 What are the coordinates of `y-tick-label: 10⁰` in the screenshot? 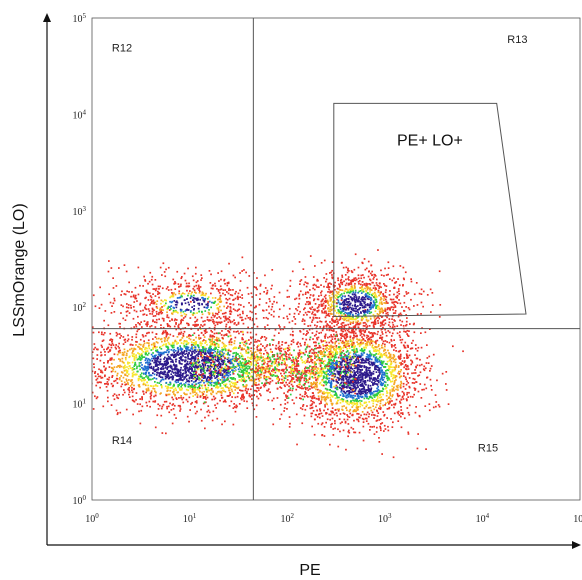 It's located at (80, 500).